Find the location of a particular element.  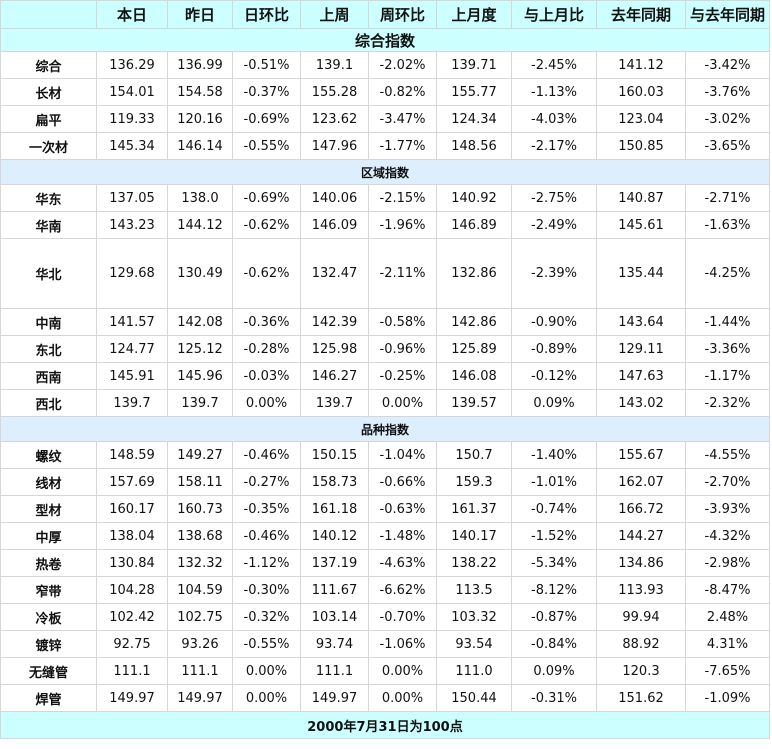

value-cell: 102.75 is located at coordinates (200, 617).